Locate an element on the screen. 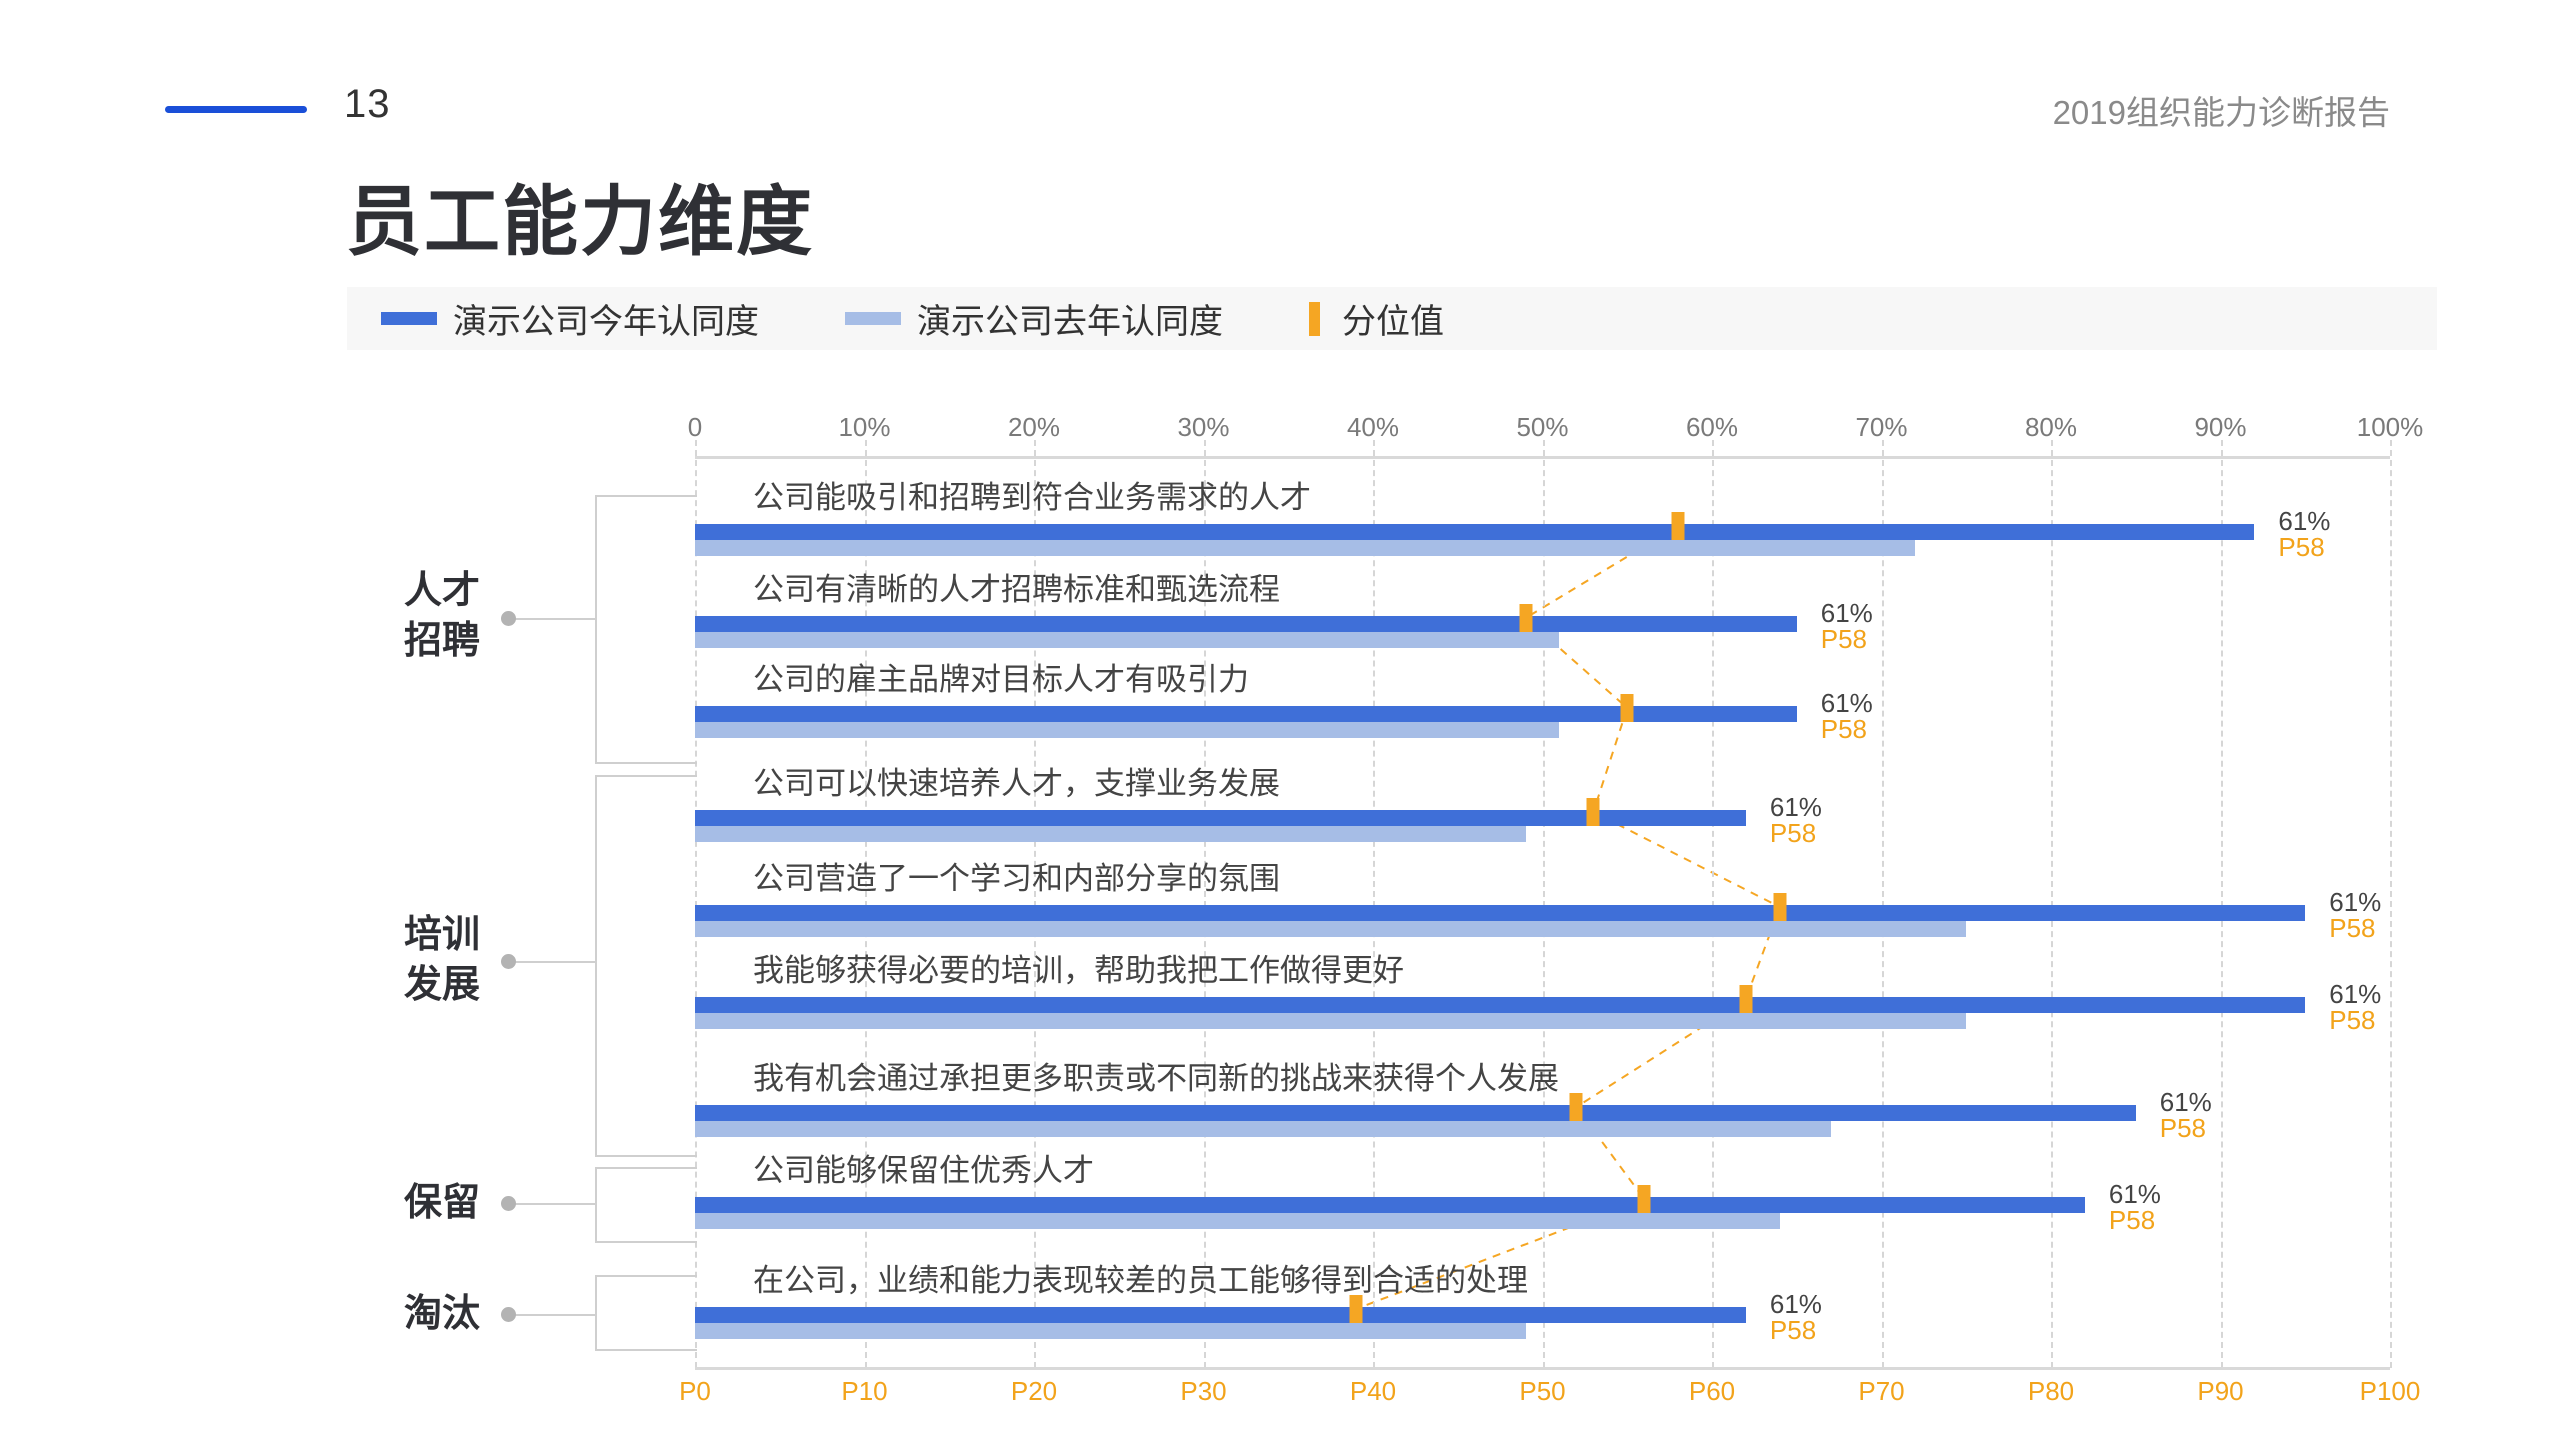  group-label-retain: 保留 is located at coordinates (442, 1203).